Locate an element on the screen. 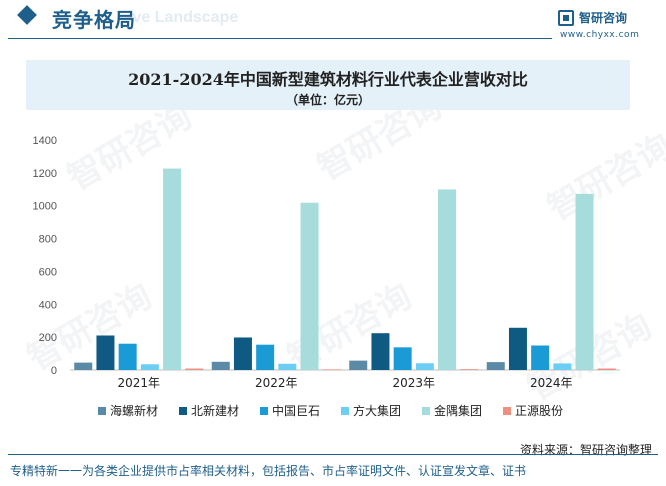  y-tick-label: 400 is located at coordinates (48, 305).